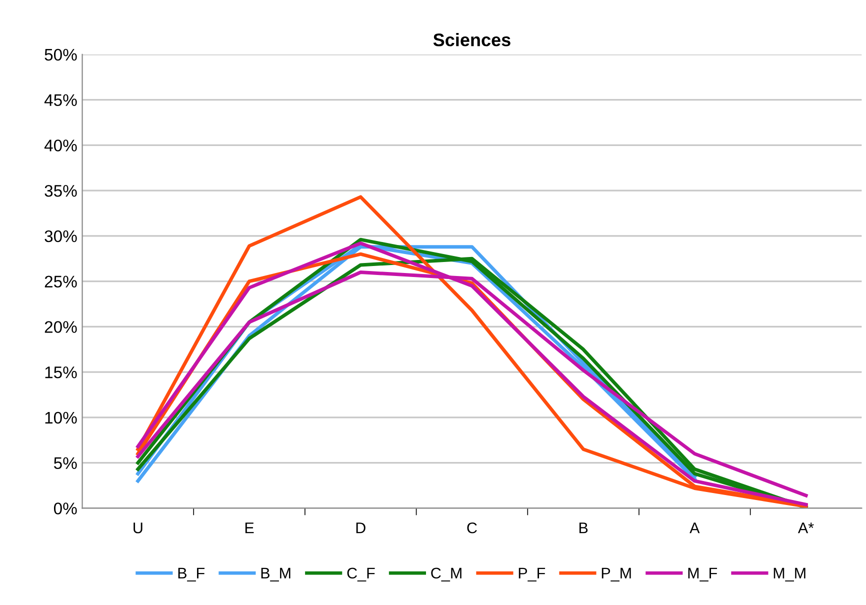 Image resolution: width=866 pixels, height=605 pixels. What do you see at coordinates (361, 528) in the screenshot?
I see `x-tick-label: D` at bounding box center [361, 528].